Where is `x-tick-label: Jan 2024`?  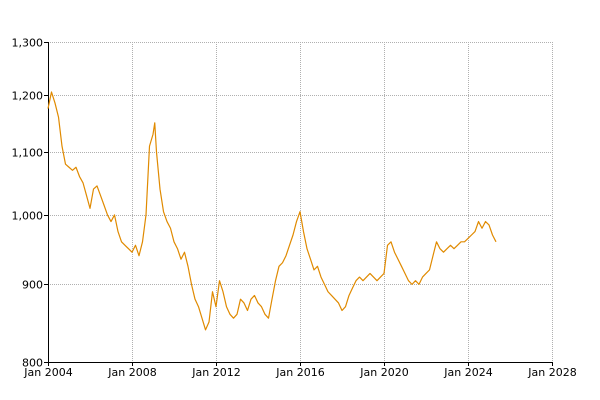
x-tick-label: Jan 2024 is located at coordinates (467, 372).